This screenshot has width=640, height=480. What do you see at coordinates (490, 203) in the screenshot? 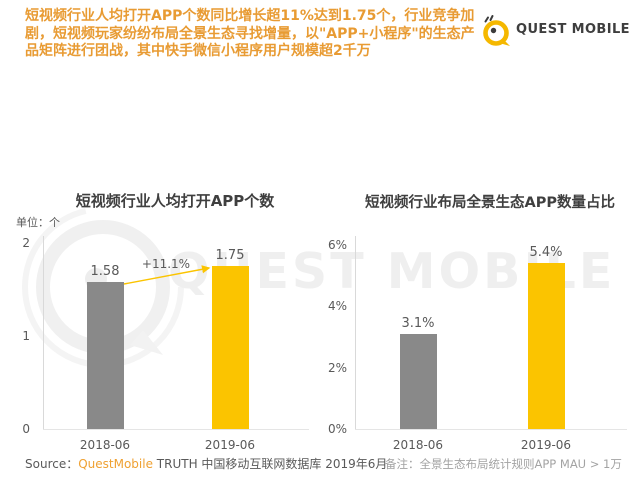
I see `right-chart-title: 短视频行业布局全景生态APP数量占比` at bounding box center [490, 203].